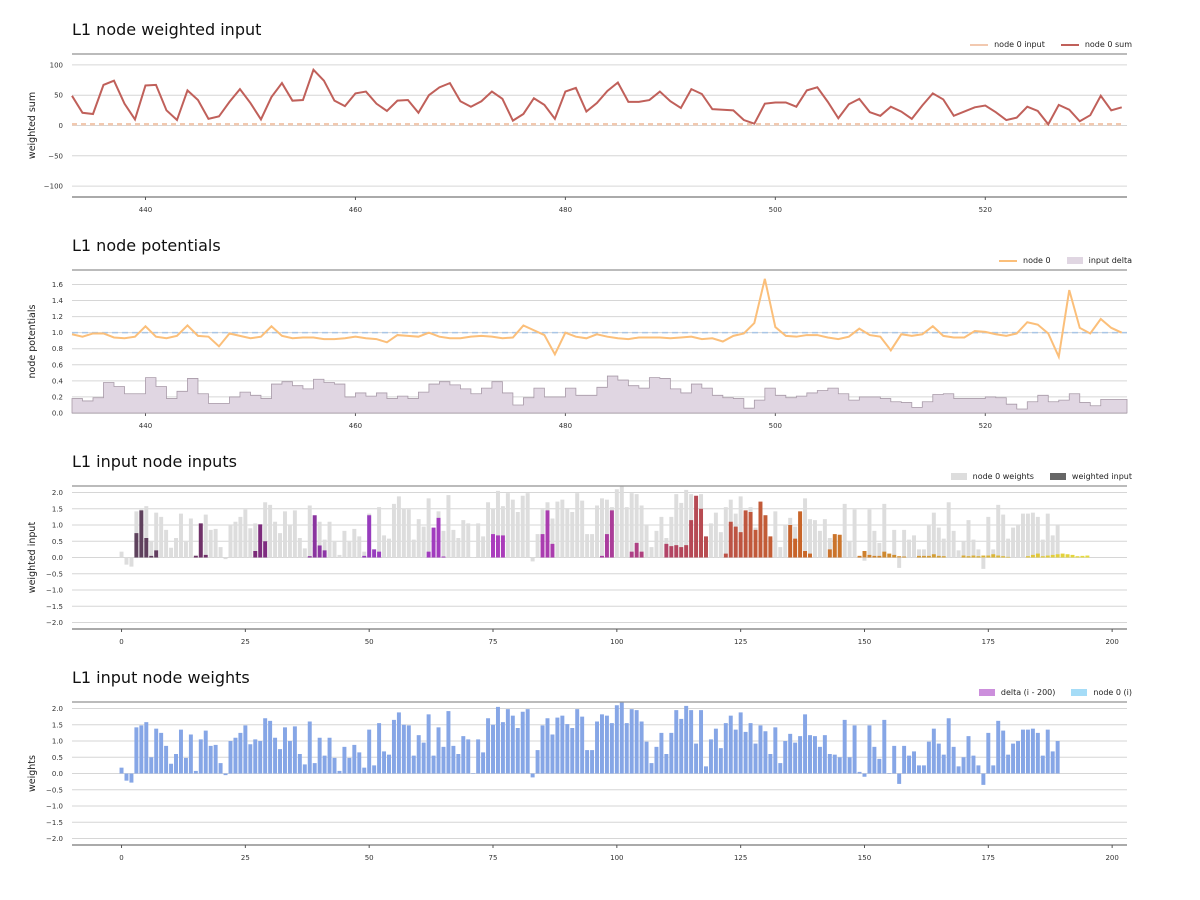 The image size is (1200, 900). What do you see at coordinates (57, 774) in the screenshot?
I see `y-tick-label: 0.0` at bounding box center [57, 774].